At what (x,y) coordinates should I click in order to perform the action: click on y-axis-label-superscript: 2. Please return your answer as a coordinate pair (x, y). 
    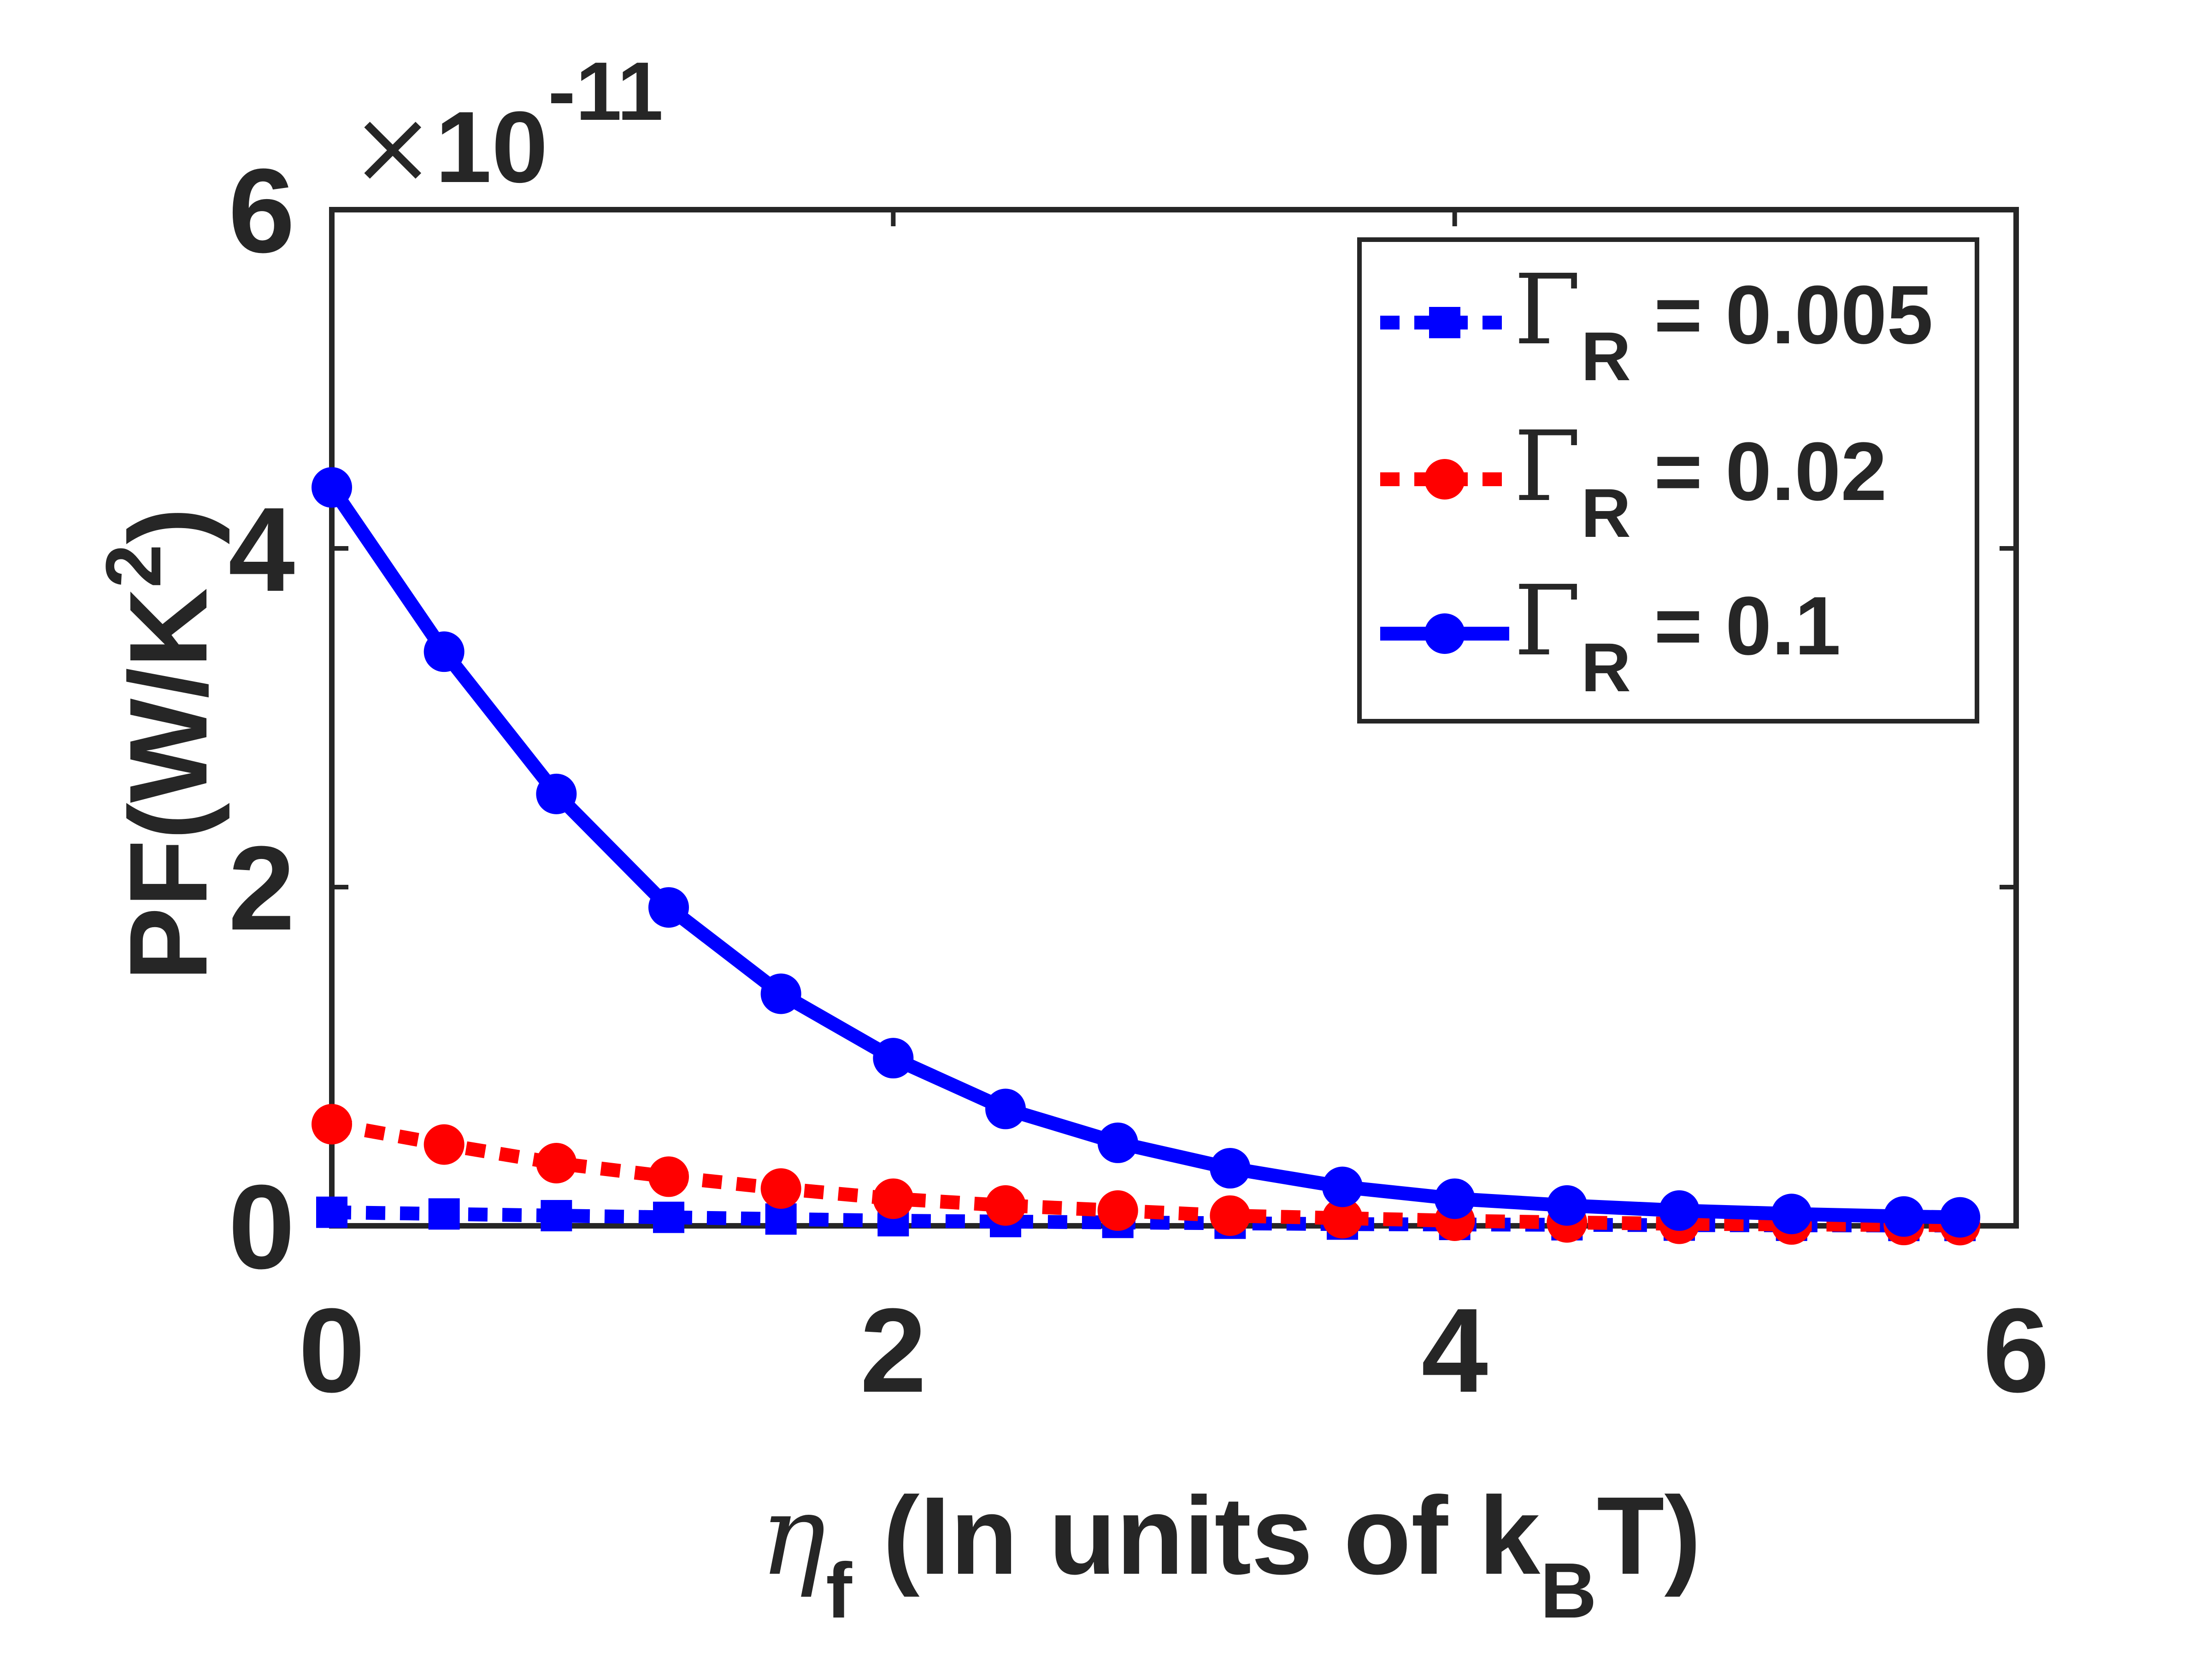
    Looking at the image, I should click on (133, 566).